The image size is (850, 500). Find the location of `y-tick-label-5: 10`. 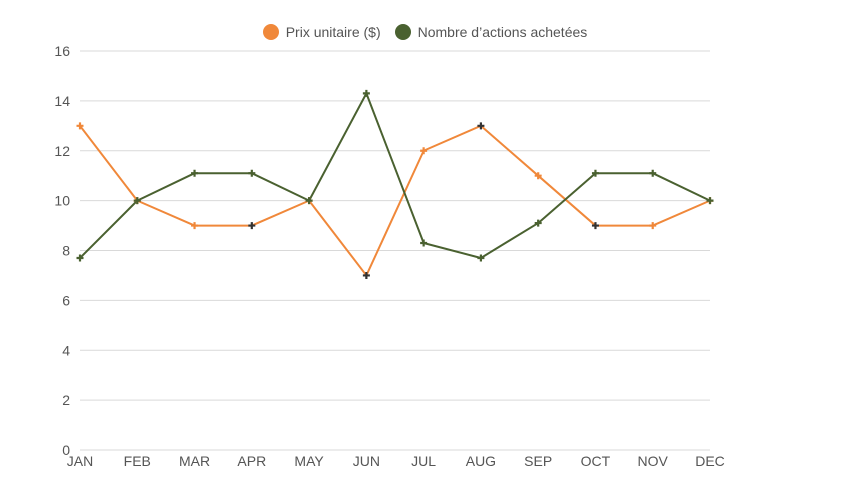

y-tick-label-5: 10 is located at coordinates (62, 201).